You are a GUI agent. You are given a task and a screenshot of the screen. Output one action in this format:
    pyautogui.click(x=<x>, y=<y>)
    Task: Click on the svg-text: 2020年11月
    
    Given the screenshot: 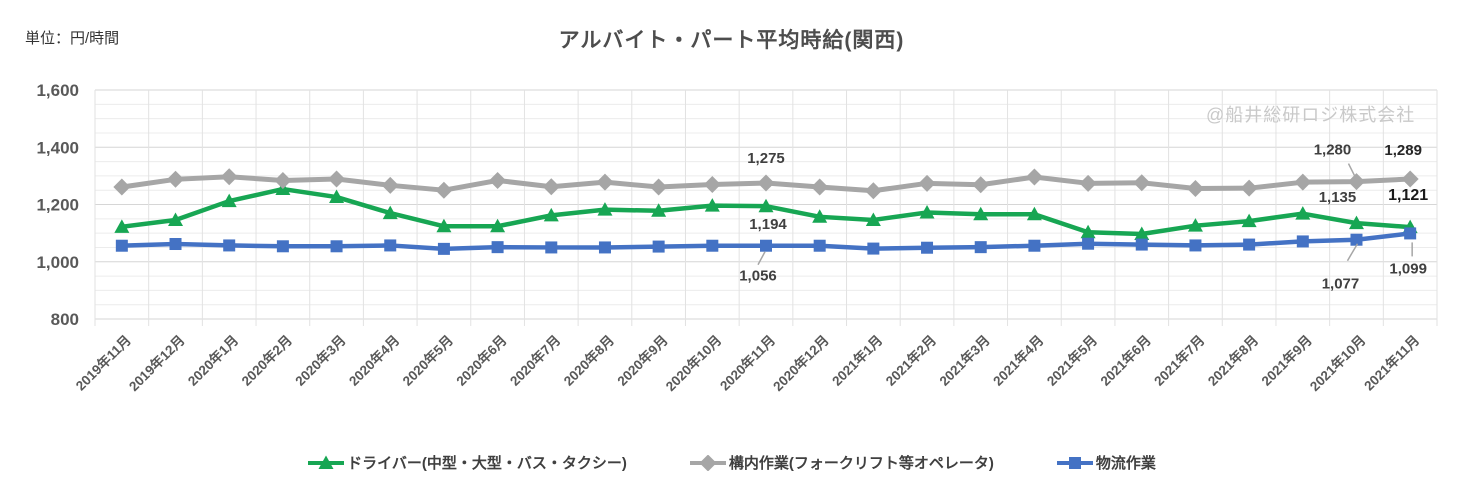 What is the action you would take?
    pyautogui.click(x=747, y=363)
    